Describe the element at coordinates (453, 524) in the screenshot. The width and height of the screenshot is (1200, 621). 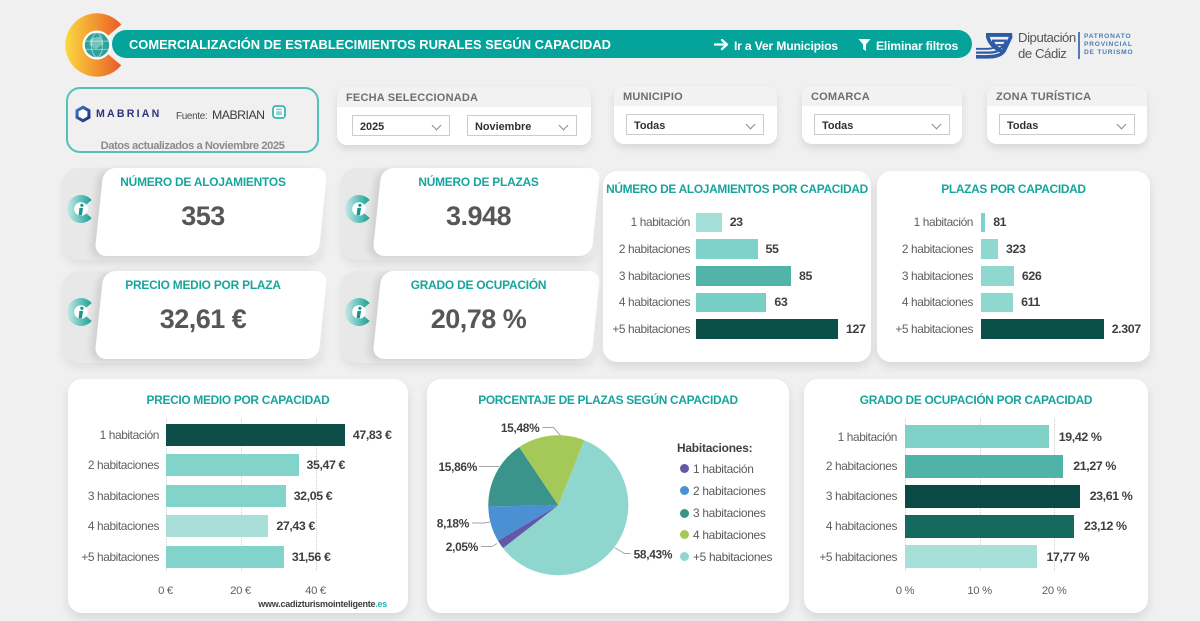
I see `svg-text: 8,18%` at that location.